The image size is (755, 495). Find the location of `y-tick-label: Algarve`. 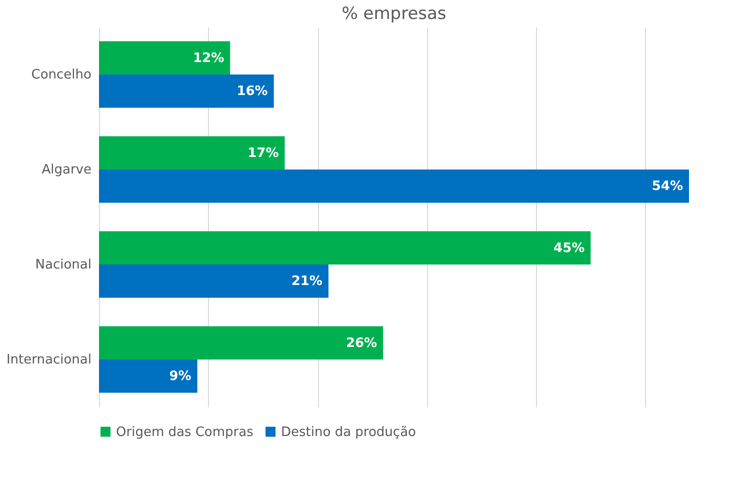

y-tick-label: Algarve is located at coordinates (67, 170).